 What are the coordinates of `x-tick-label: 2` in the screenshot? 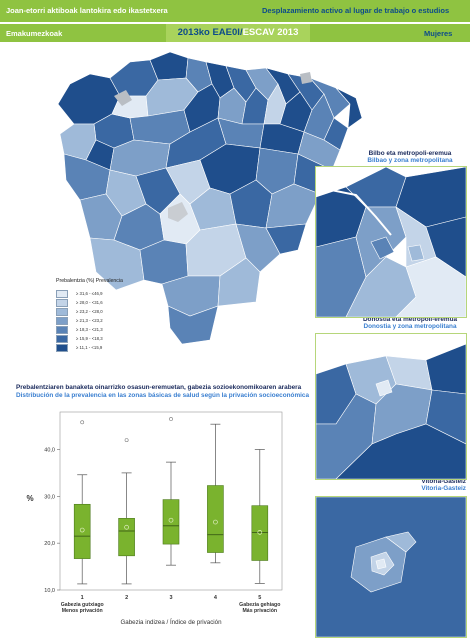 It's located at (126, 598).